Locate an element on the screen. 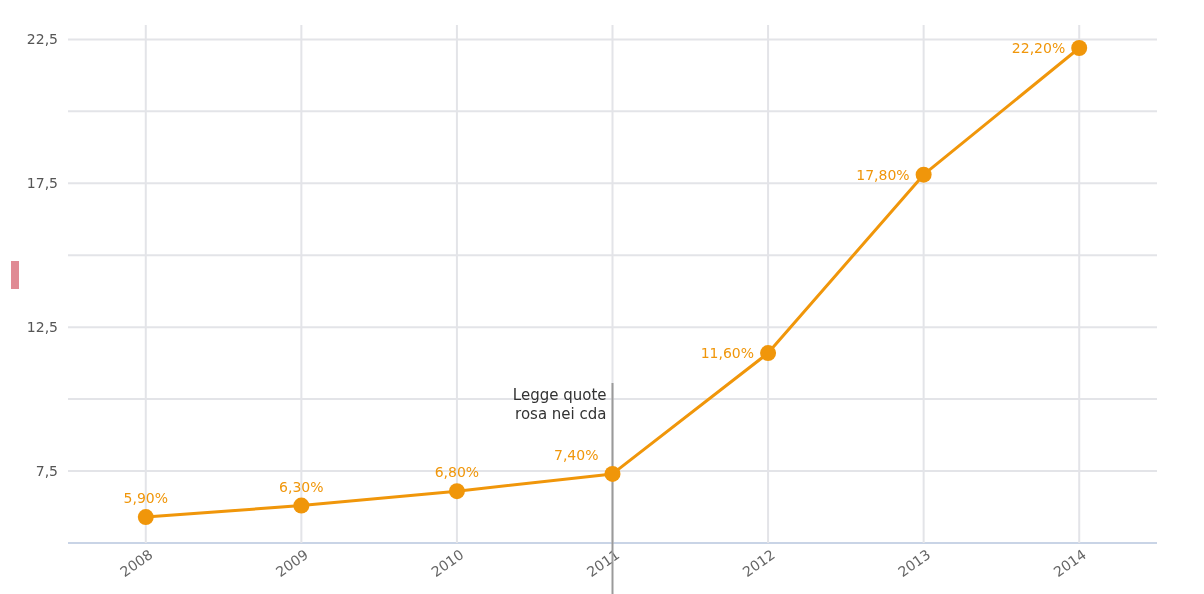 Image resolution: width=1204 pixels, height=594 pixels. data-label: 11,60% is located at coordinates (727, 353).